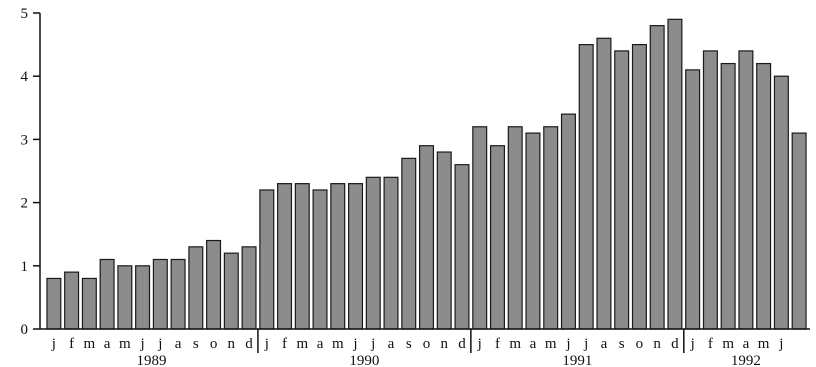 Image resolution: width=816 pixels, height=367 pixels. Describe the element at coordinates (25, 14) in the screenshot. I see `y-tick-label: 5` at that location.